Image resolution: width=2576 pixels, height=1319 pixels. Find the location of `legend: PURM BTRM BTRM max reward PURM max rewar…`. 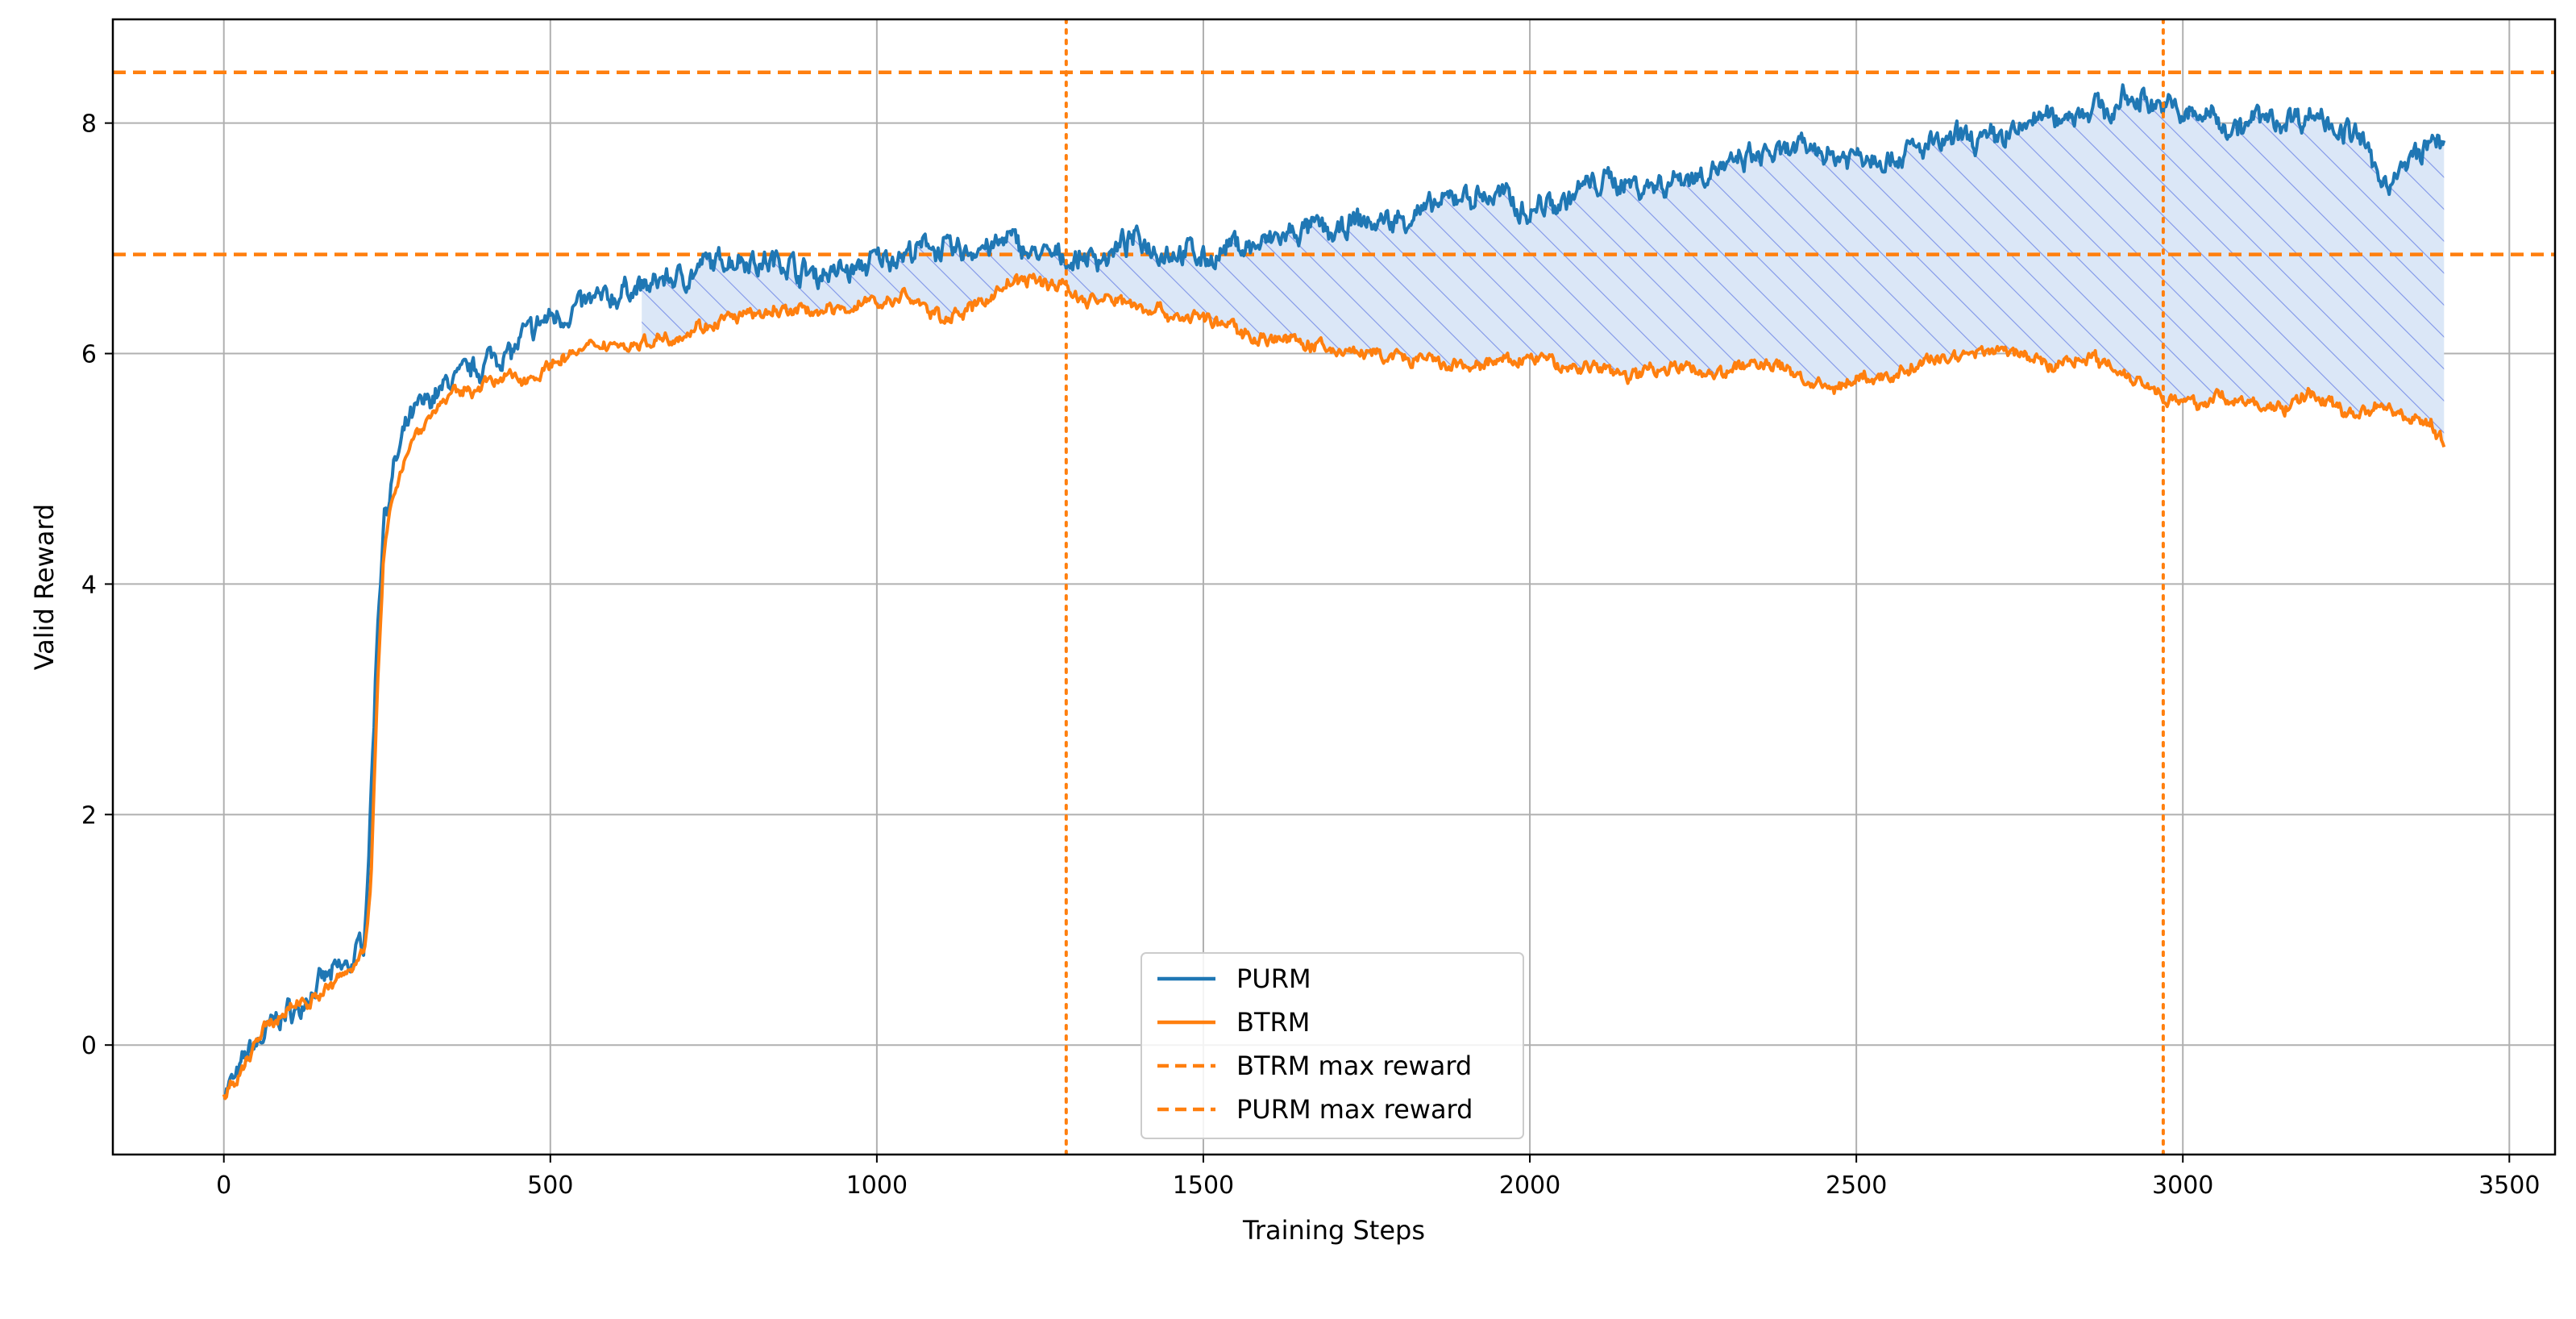

legend: PURM BTRM BTRM max reward PURM max rewar… is located at coordinates (1332, 1045).